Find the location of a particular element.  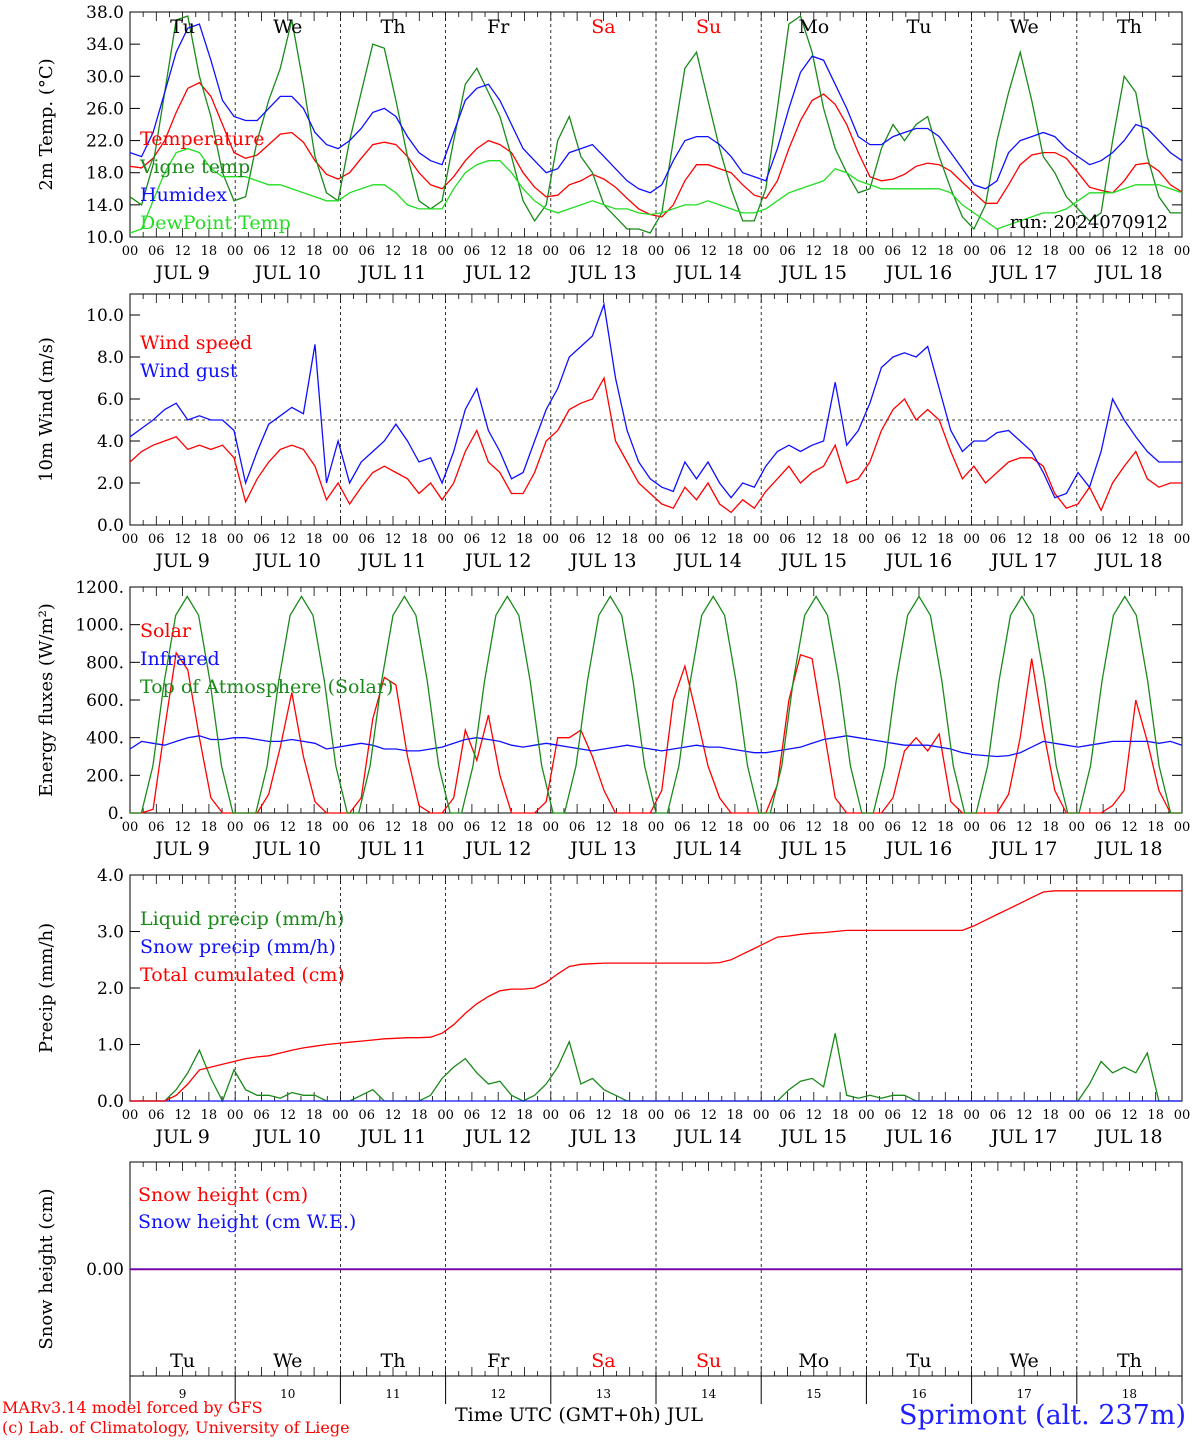

y-tick-label: 1200. is located at coordinates (99, 588).